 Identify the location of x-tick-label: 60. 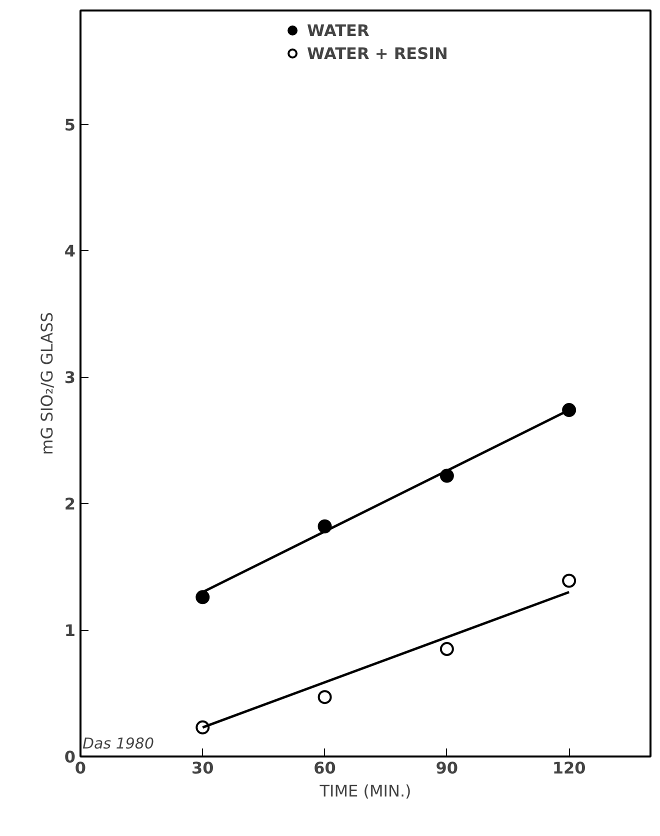
(325, 768).